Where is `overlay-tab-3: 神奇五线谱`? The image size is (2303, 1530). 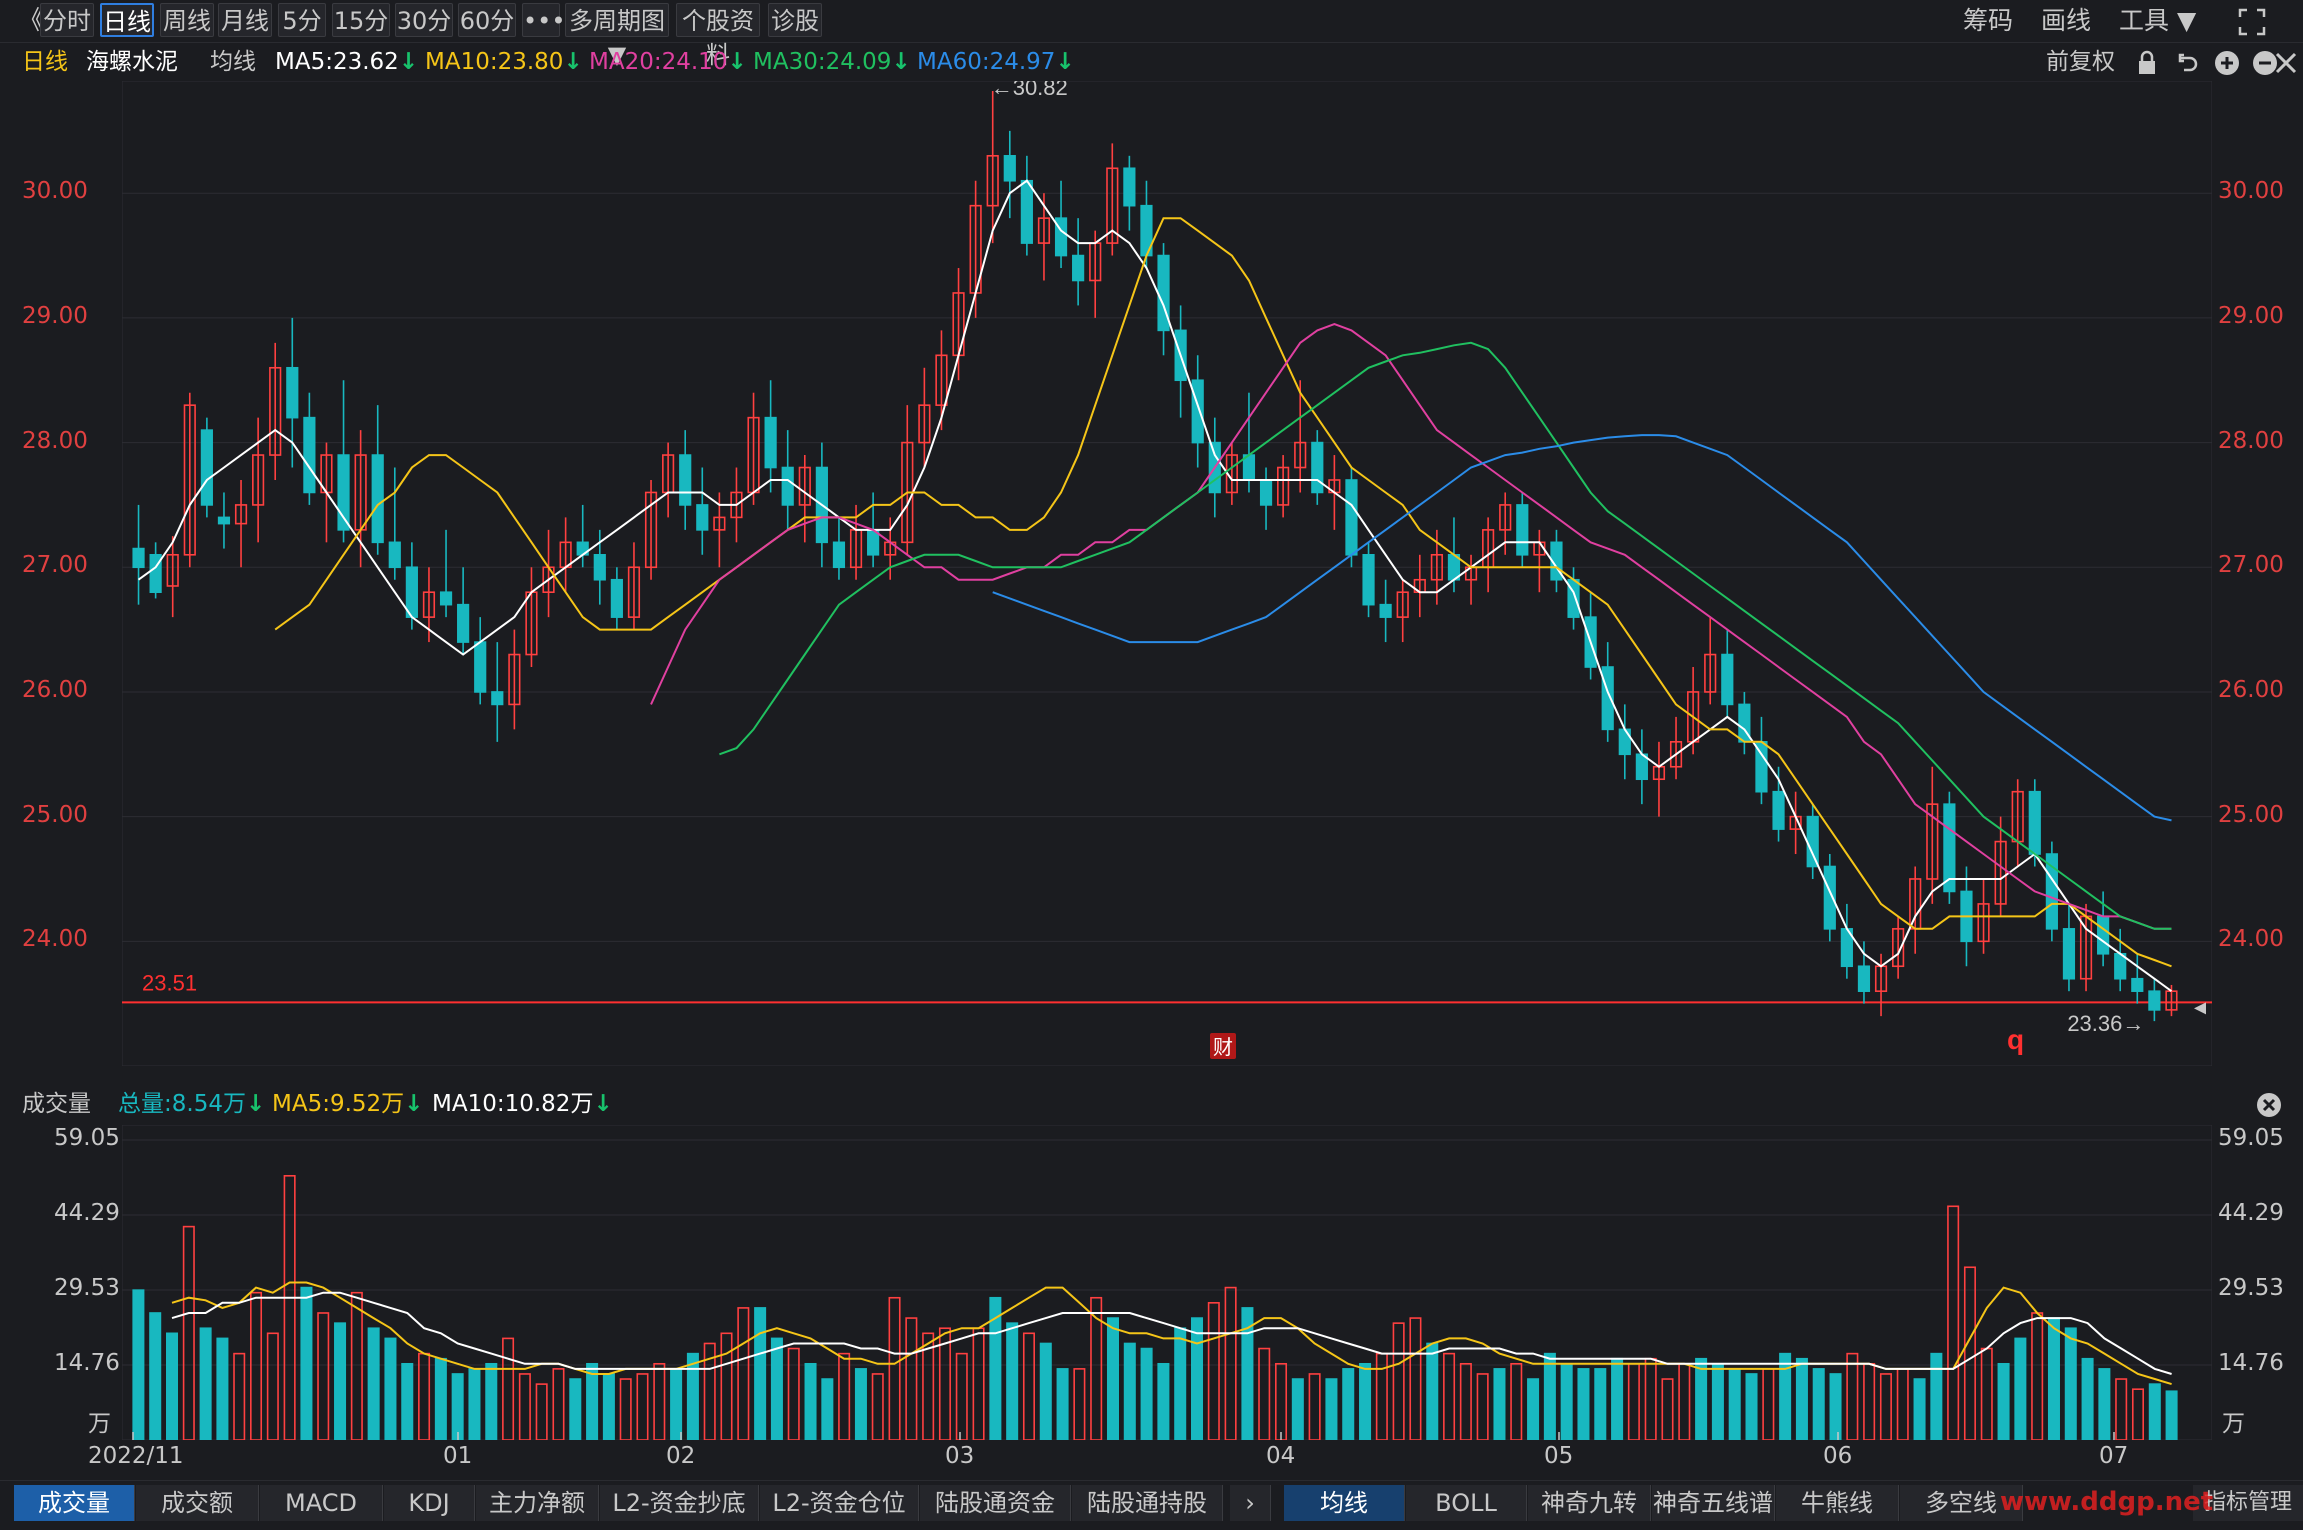 overlay-tab-3: 神奇五线谱 is located at coordinates (1713, 1503).